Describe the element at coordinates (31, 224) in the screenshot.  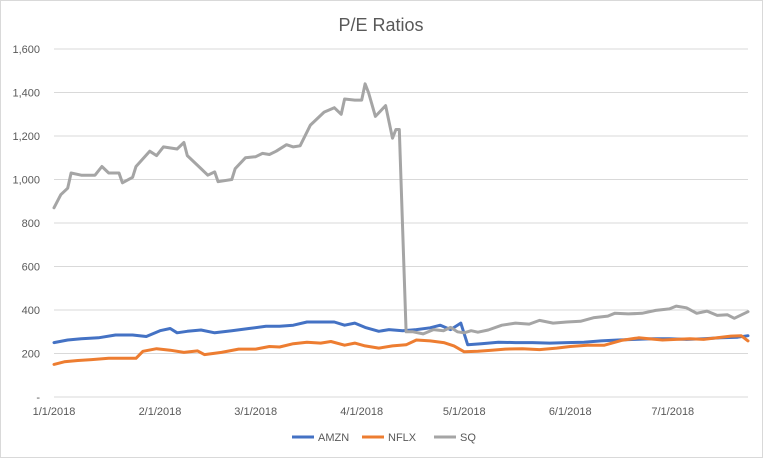
I see `y-tick-label: 800` at that location.